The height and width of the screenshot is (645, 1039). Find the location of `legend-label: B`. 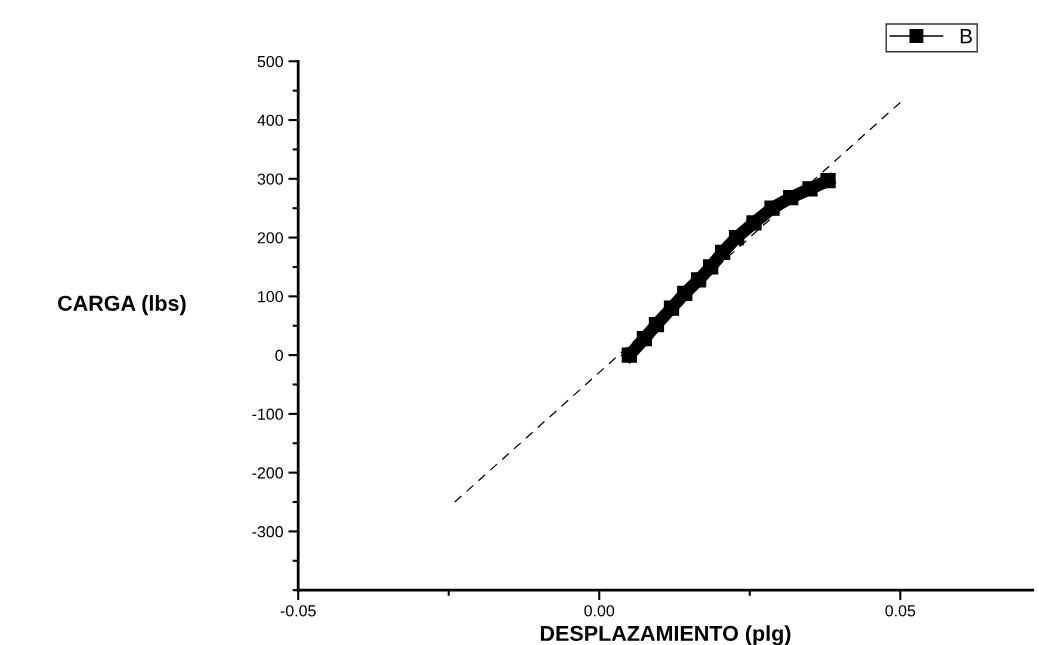

legend-label: B is located at coordinates (966, 36).